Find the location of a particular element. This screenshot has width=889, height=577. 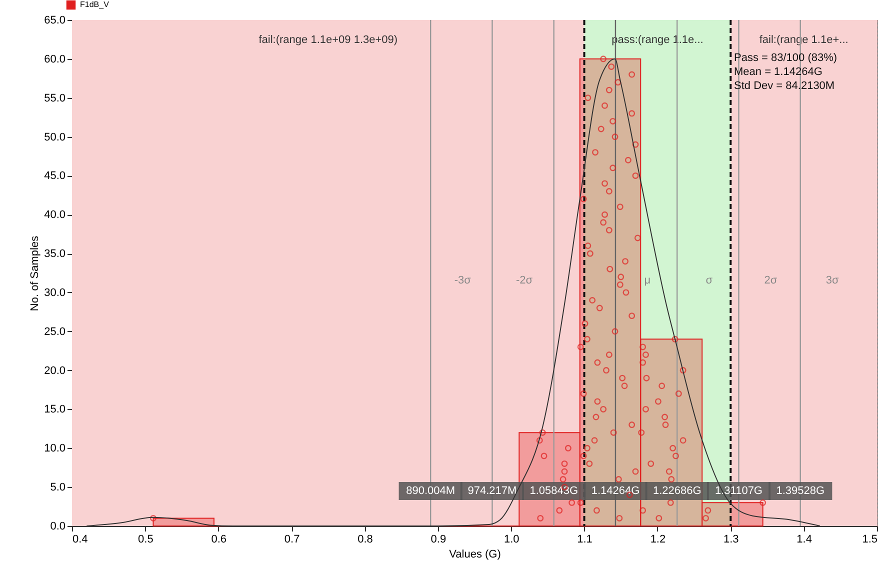

y-tick-label: 40.0 is located at coordinates (55, 215).